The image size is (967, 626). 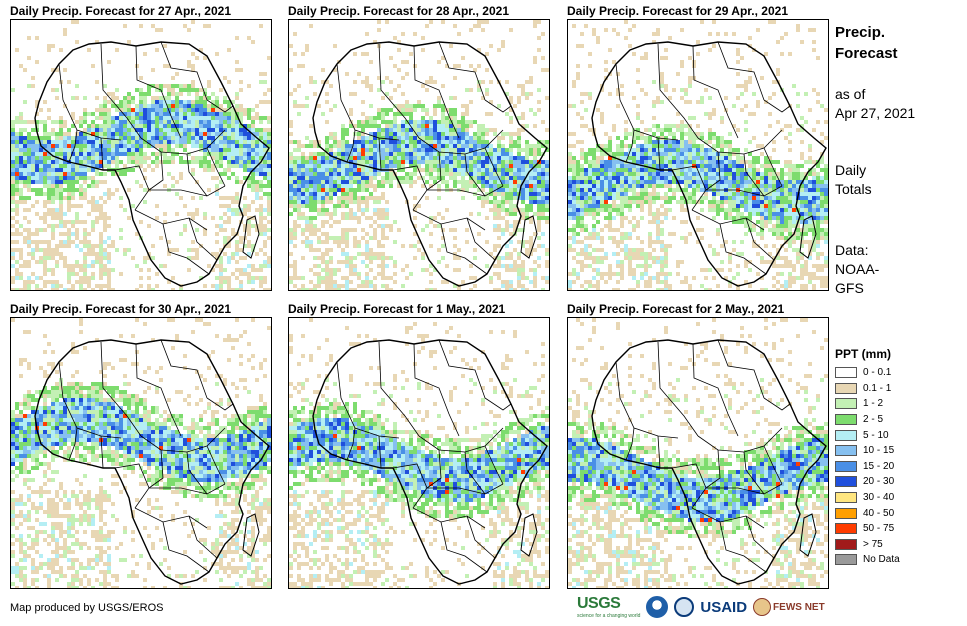 What do you see at coordinates (897, 498) in the screenshot?
I see `legend-item: 30 - 40` at bounding box center [897, 498].